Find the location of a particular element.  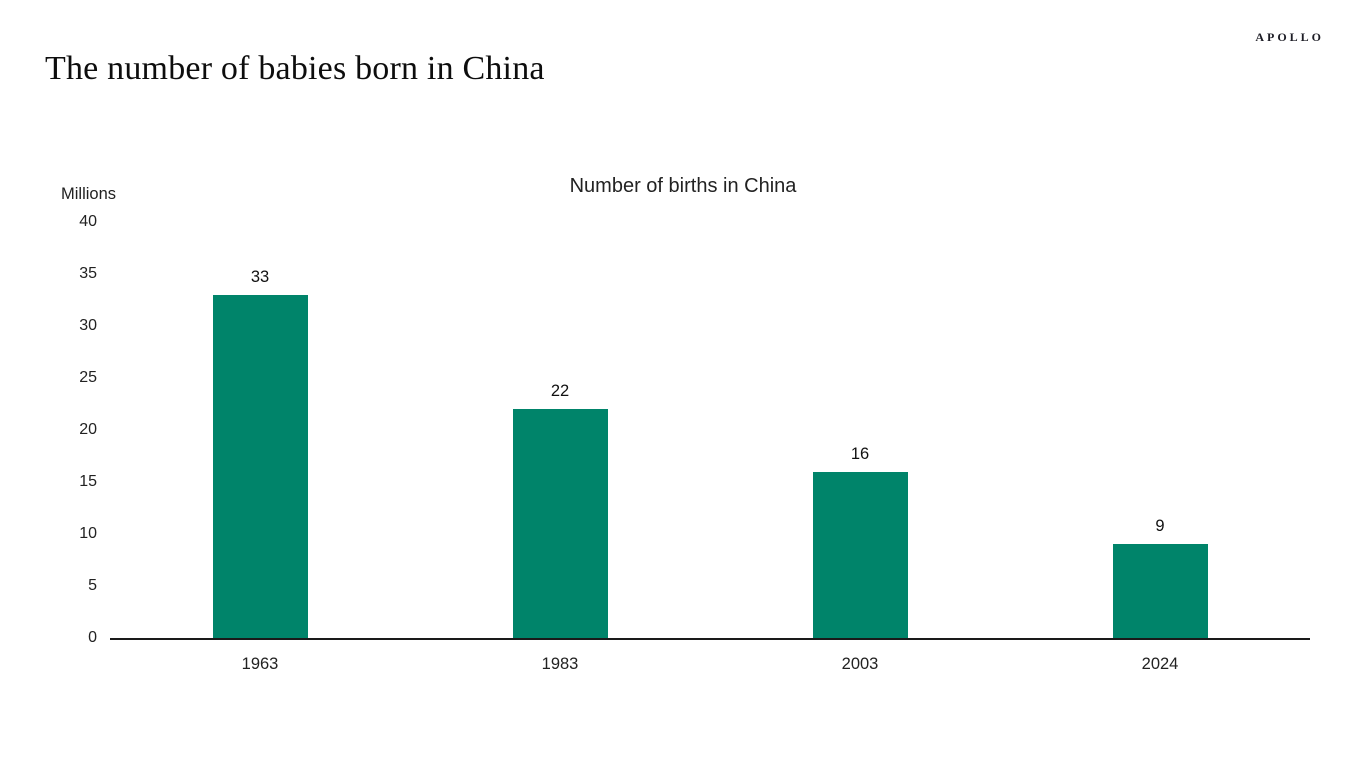

page-title: The number of babies born in China is located at coordinates (295, 68).